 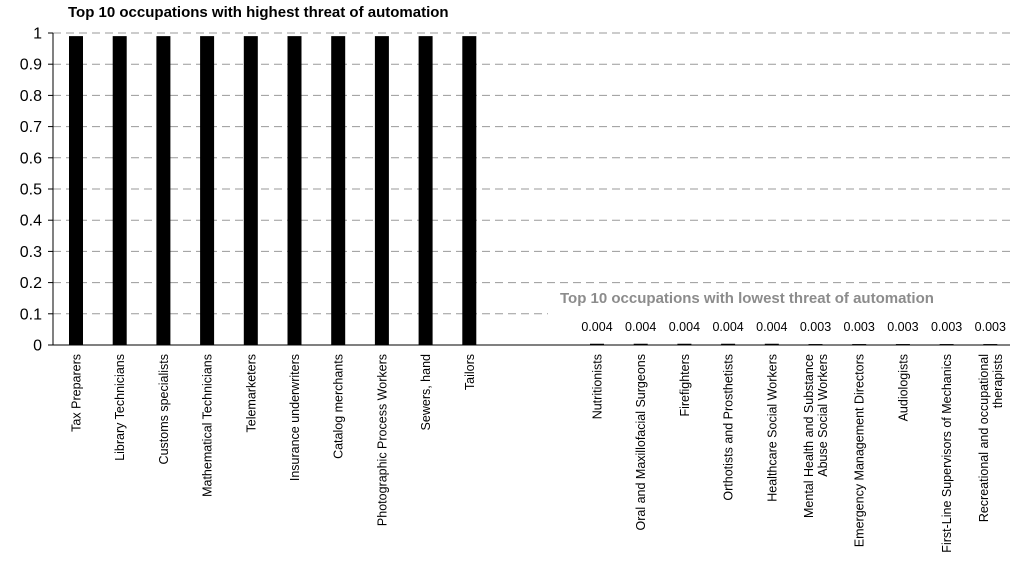 What do you see at coordinates (37, 346) in the screenshot?
I see `y-tick-label: 0` at bounding box center [37, 346].